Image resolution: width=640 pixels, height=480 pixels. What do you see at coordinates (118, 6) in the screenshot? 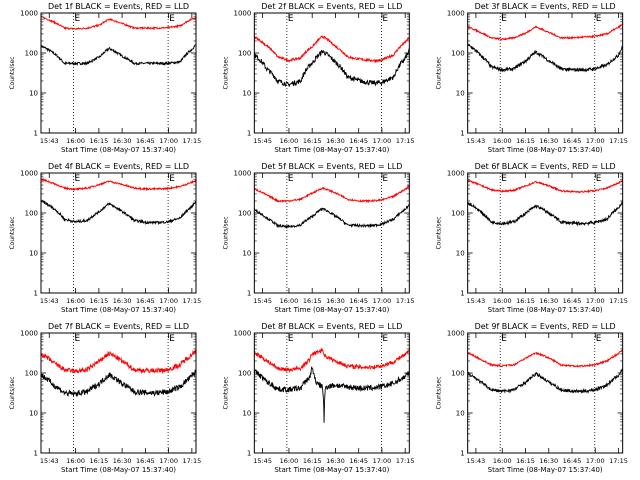
I see `panel-title: Det 1f BLACK = Events, RED = LLD` at bounding box center [118, 6].